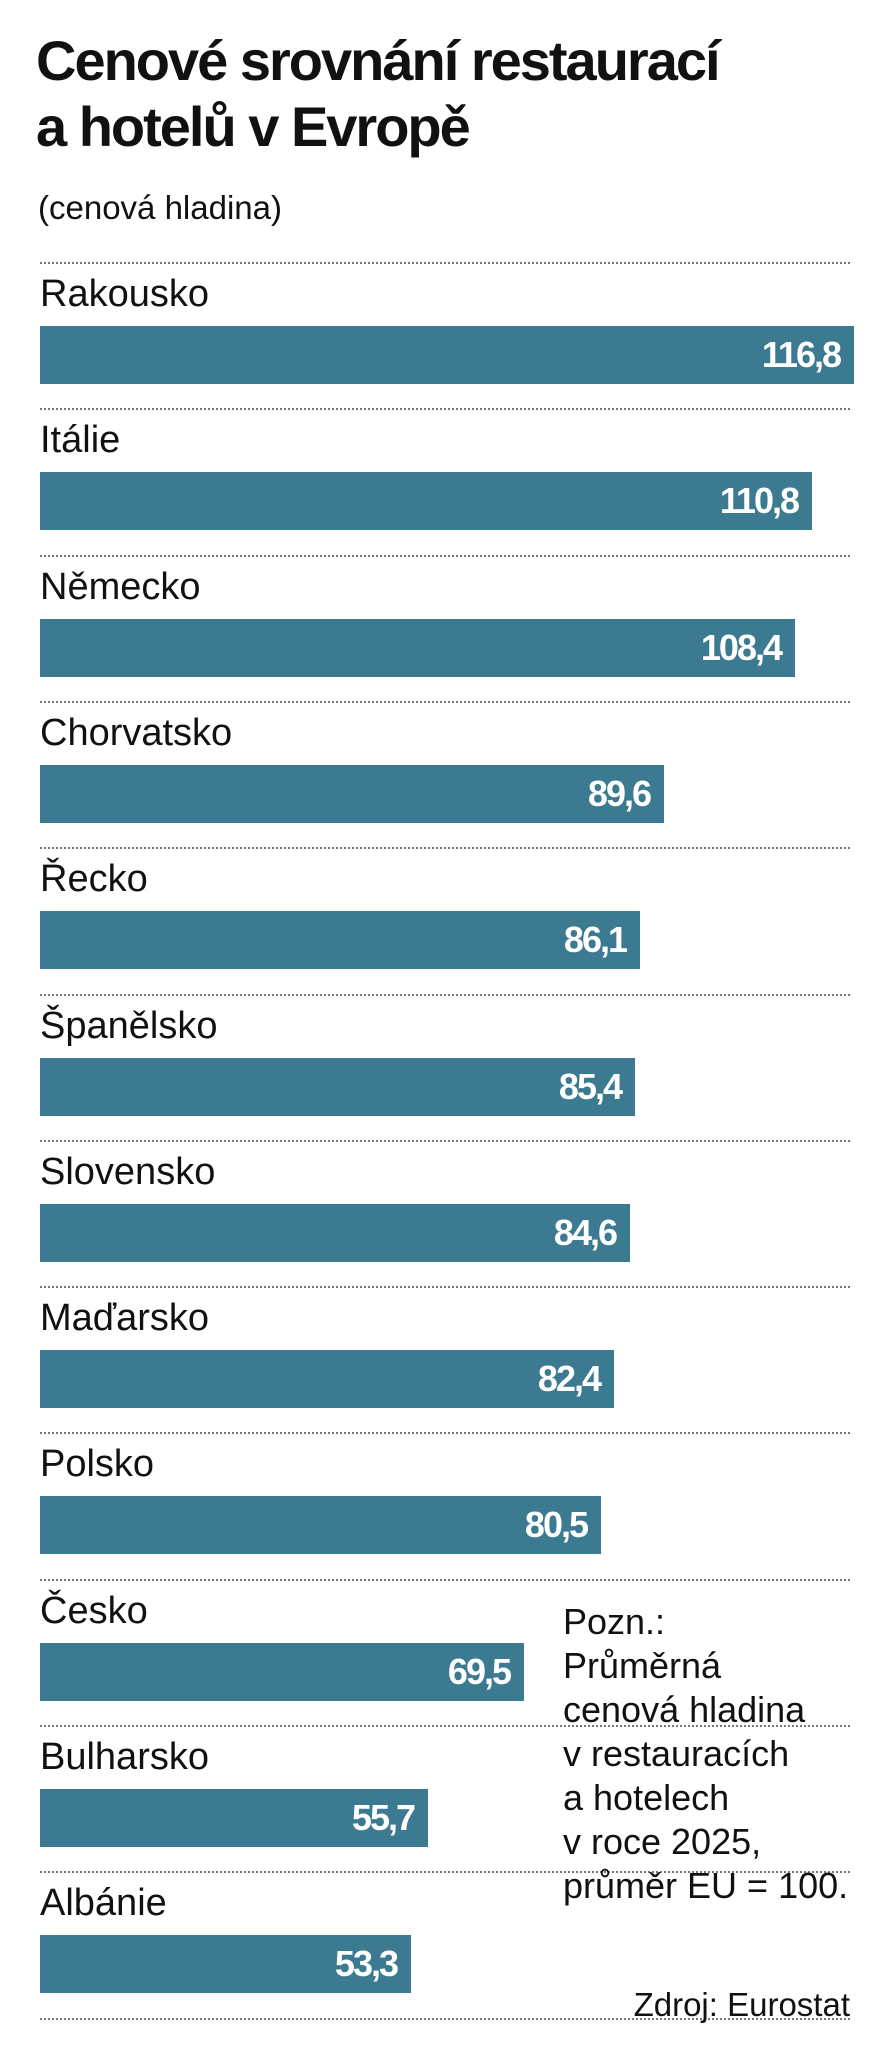 This screenshot has width=890, height=2048. I want to click on bar-value-label: 53,3, so click(366, 1964).